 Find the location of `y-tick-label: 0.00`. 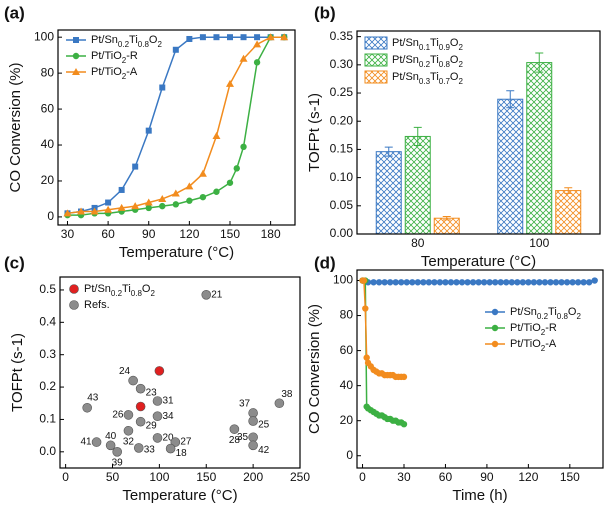

y-tick-label: 0.00 is located at coordinates (342, 233).